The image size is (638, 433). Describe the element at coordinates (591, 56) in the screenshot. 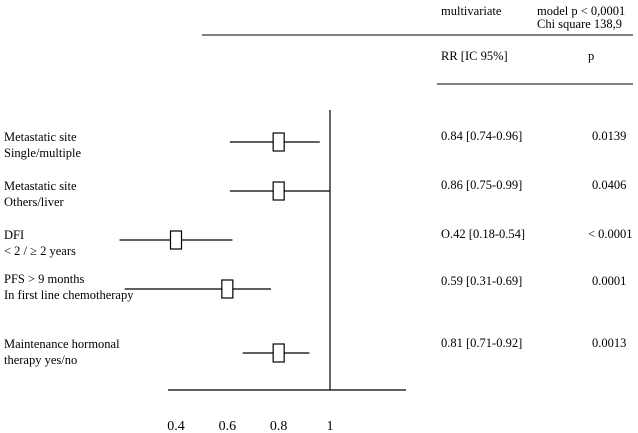

I see `p-column-header: p` at that location.